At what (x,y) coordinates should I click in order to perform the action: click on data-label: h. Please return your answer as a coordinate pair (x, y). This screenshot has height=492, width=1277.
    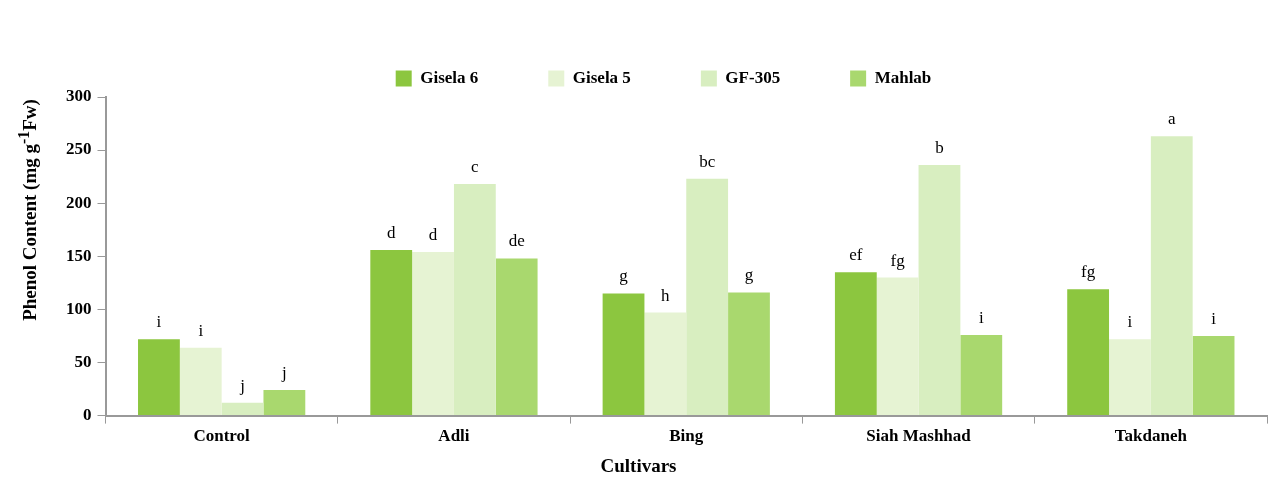
    Looking at the image, I should click on (666, 295).